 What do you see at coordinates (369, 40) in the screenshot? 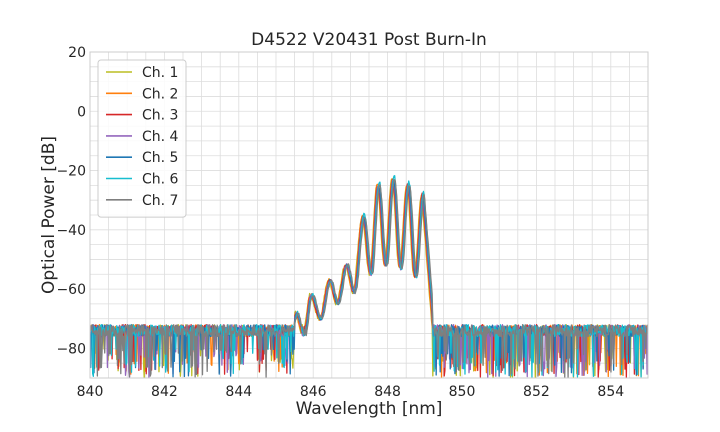
I see `chart-title: D4522 V20431 Post Burn-In` at bounding box center [369, 40].